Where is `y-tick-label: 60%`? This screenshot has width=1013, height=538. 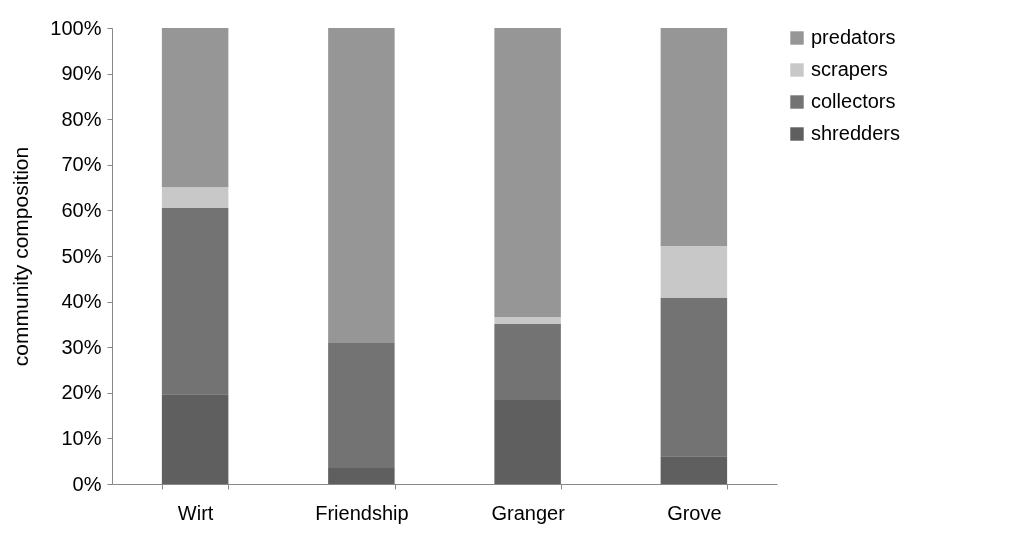 y-tick-label: 60% is located at coordinates (81, 209).